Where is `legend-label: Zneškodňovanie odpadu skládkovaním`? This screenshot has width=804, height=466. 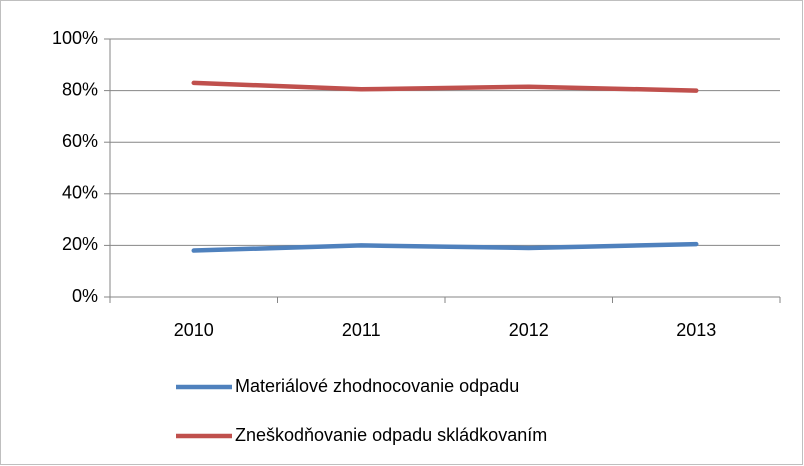
legend-label: Zneškodňovanie odpadu skládkovaním is located at coordinates (391, 435).